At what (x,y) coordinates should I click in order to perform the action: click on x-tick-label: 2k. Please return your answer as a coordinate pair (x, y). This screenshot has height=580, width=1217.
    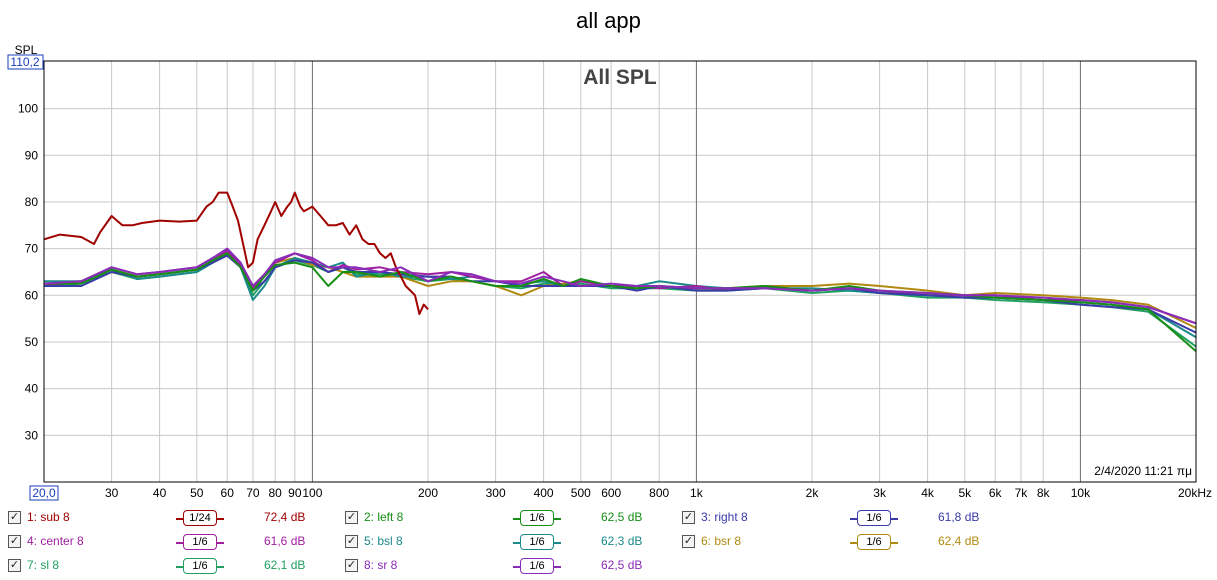
    Looking at the image, I should click on (813, 493).